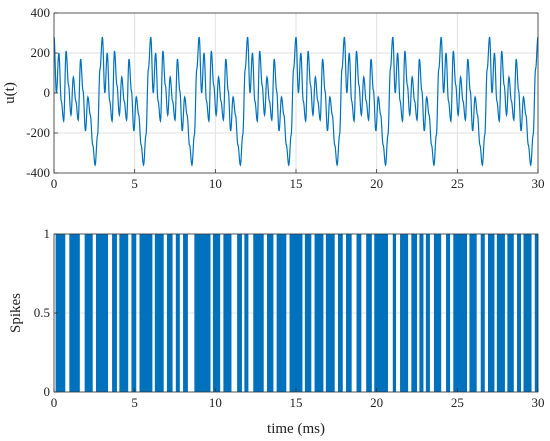 Image resolution: width=550 pixels, height=441 pixels. I want to click on spike-ytick-label: 0.5, so click(42, 312).